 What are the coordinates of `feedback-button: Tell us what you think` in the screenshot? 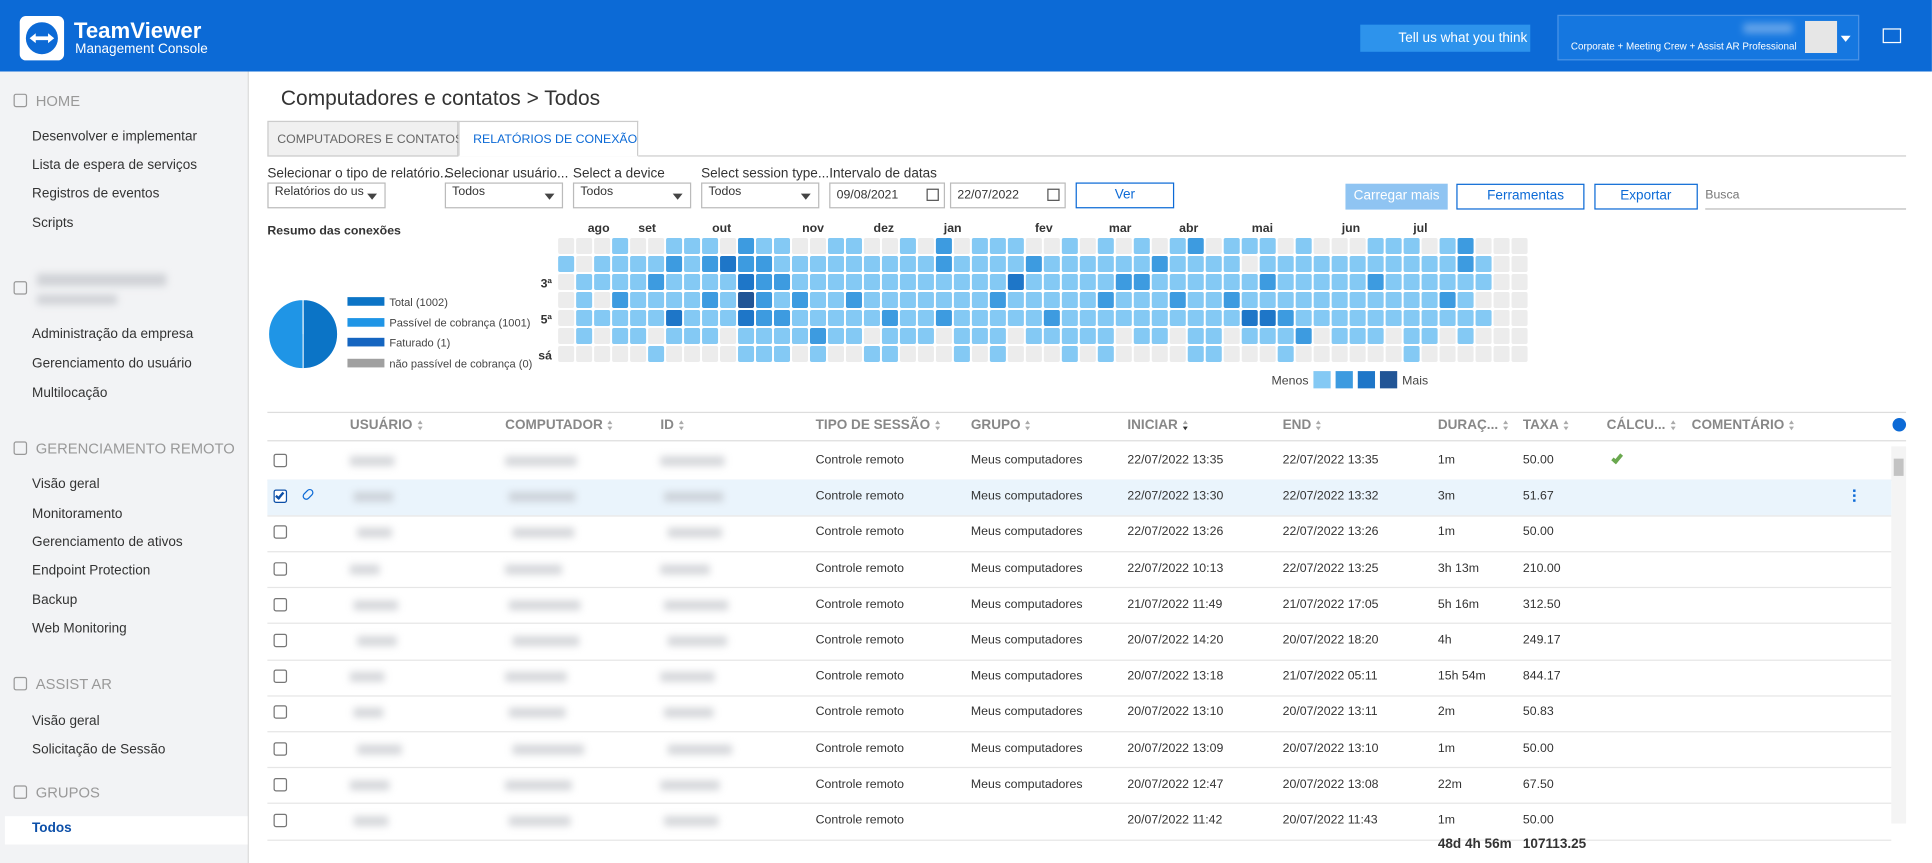 It's located at (1445, 38).